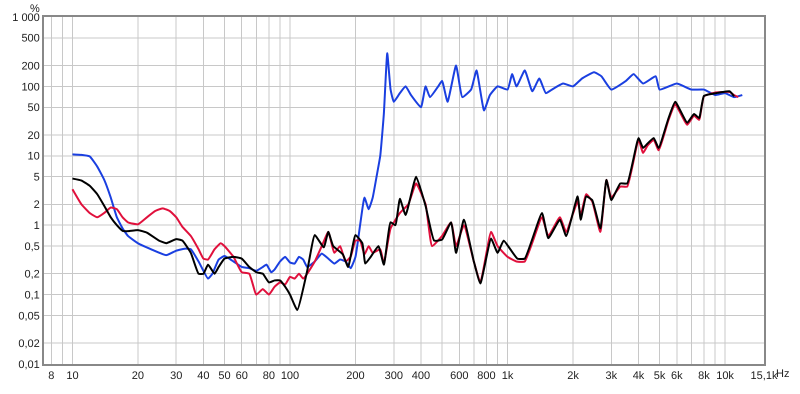 This screenshot has height=394, width=800. What do you see at coordinates (32, 246) in the screenshot?
I see `y-tick-label: 0,5` at bounding box center [32, 246].